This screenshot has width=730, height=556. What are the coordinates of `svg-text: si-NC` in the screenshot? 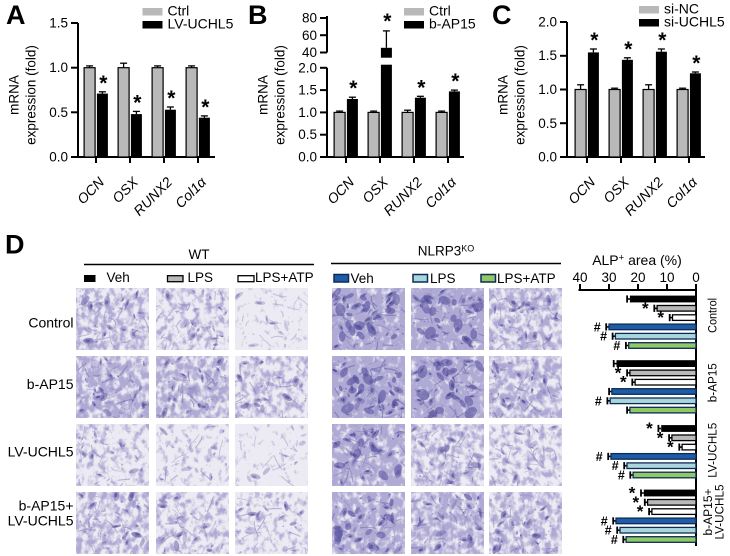 It's located at (681, 9).